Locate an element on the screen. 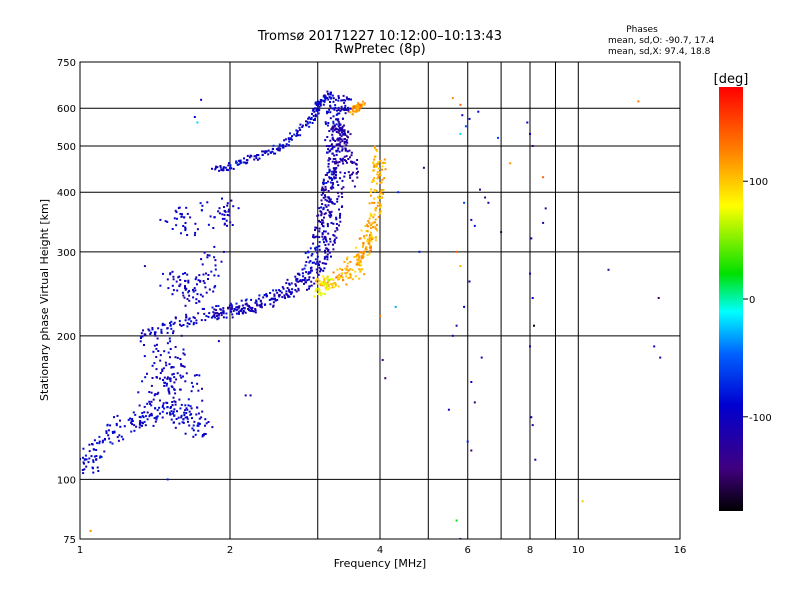 Image resolution: width=800 pixels, height=600 pixels. x-tick-label: 4 is located at coordinates (380, 550).